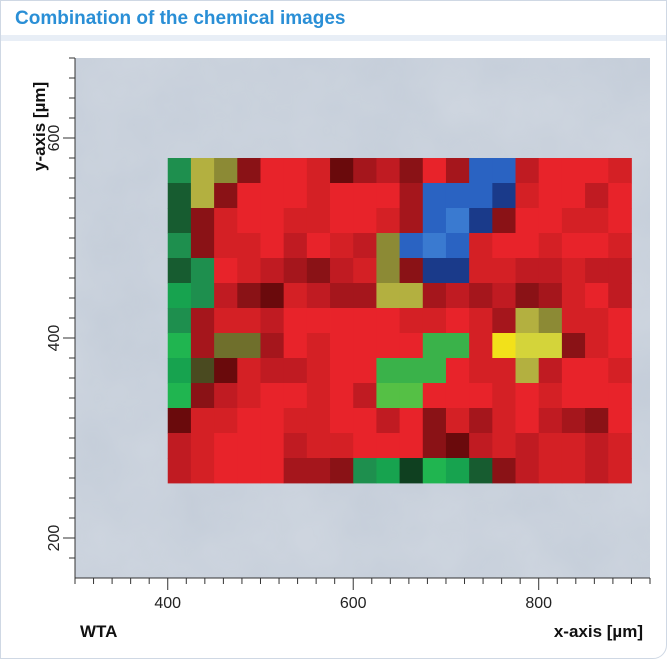  What do you see at coordinates (180, 18) in the screenshot?
I see `chart-title: Combination of the chemical images` at bounding box center [180, 18].